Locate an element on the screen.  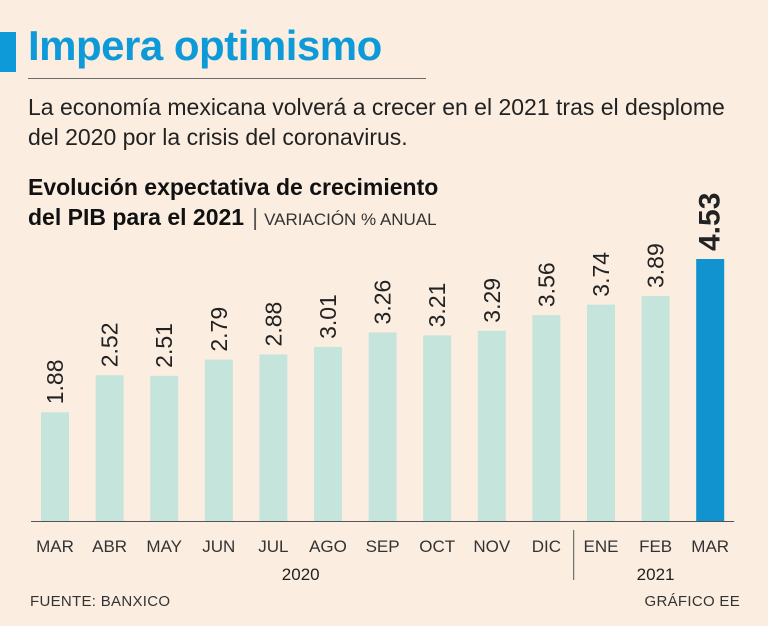
month-label-6: AGO is located at coordinates (328, 546).